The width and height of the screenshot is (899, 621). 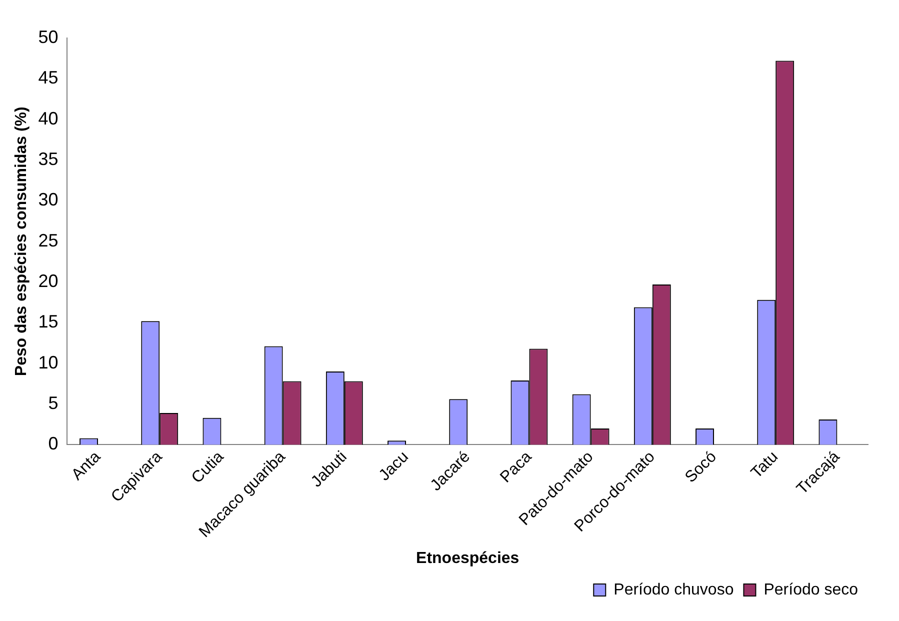 What do you see at coordinates (48, 118) in the screenshot?
I see `y-tick-label: 40` at bounding box center [48, 118].